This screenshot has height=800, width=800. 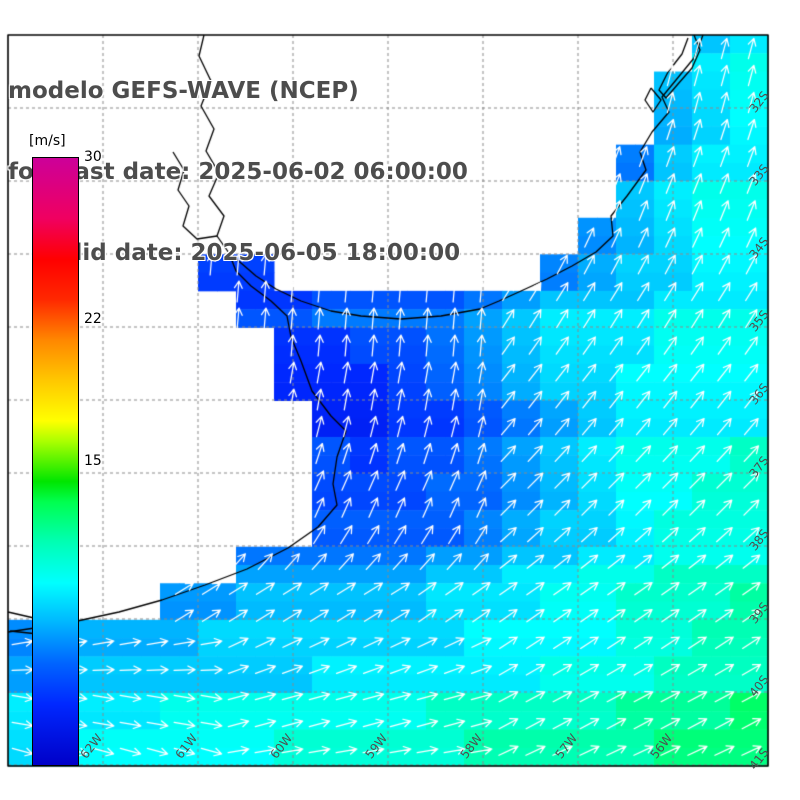 What do you see at coordinates (93, 460) in the screenshot?
I see `colorbar-tick-label: 15` at bounding box center [93, 460].